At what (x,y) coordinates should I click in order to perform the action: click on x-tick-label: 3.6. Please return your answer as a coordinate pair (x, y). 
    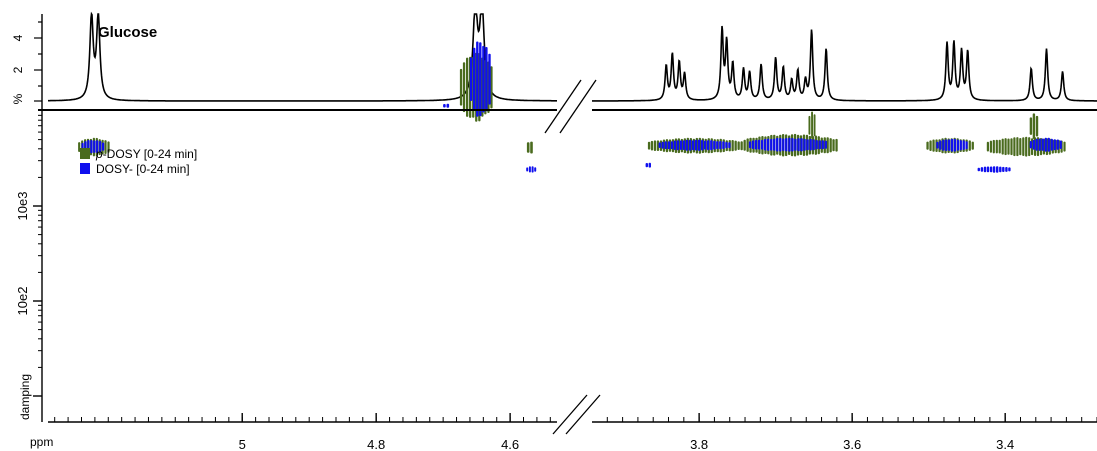
    Looking at the image, I should click on (852, 444).